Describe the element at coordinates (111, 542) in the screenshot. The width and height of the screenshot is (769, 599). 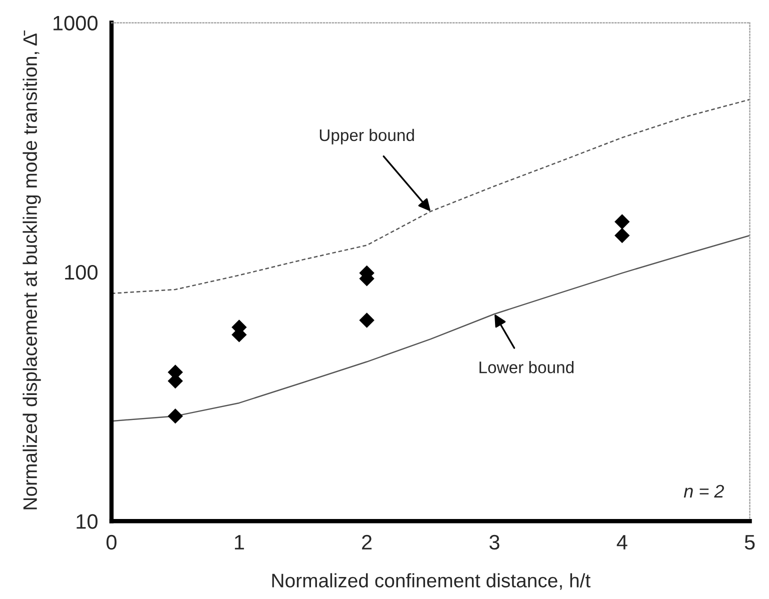
I see `x-tick-label: 0` at that location.